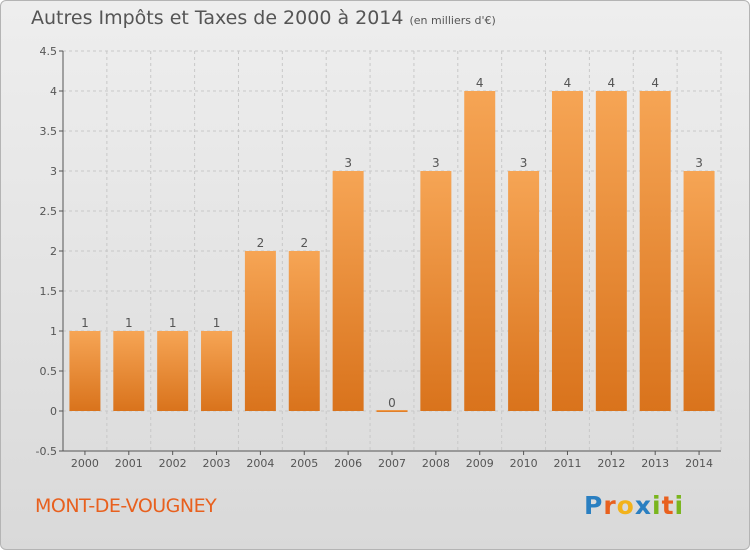 The height and width of the screenshot is (550, 750). I want to click on x-tick-label: 2007, so click(392, 463).